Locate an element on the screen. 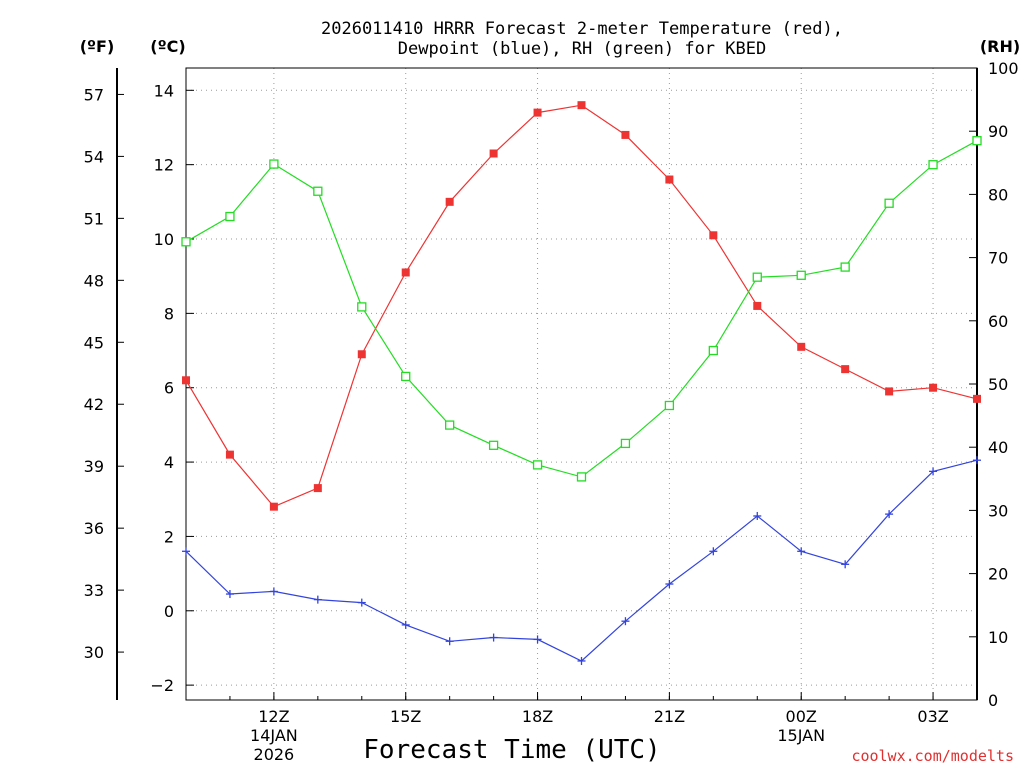  rh-tick-label: 40 is located at coordinates (998, 447).